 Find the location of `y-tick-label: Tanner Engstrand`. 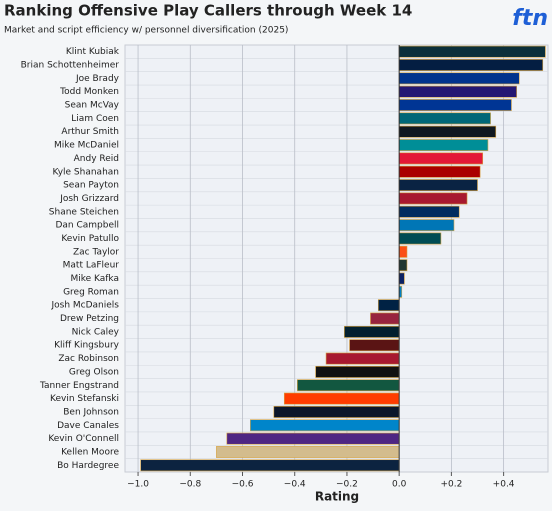

y-tick-label: Tanner Engstrand is located at coordinates (79, 386).